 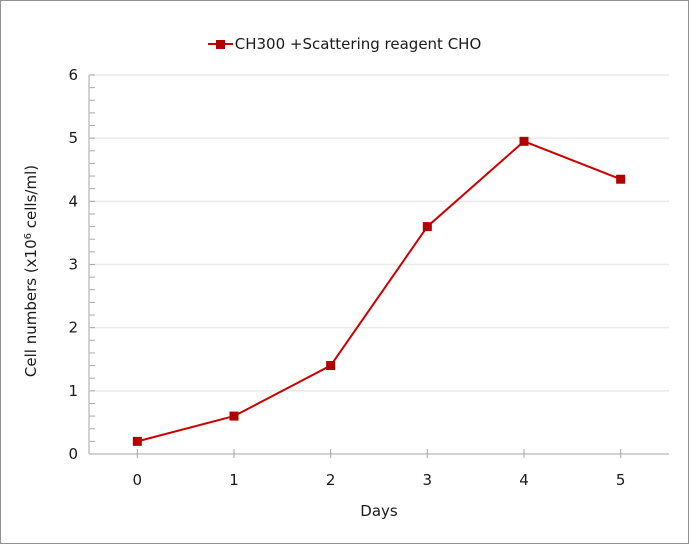 I want to click on y-tick-label: 4, so click(x=73, y=201).